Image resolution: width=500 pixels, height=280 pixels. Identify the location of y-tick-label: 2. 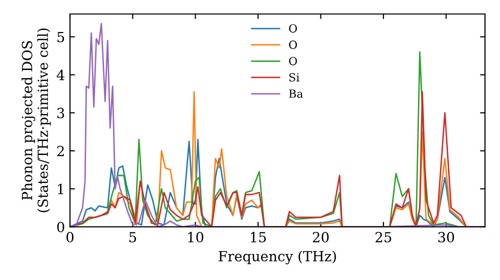
(60, 151).